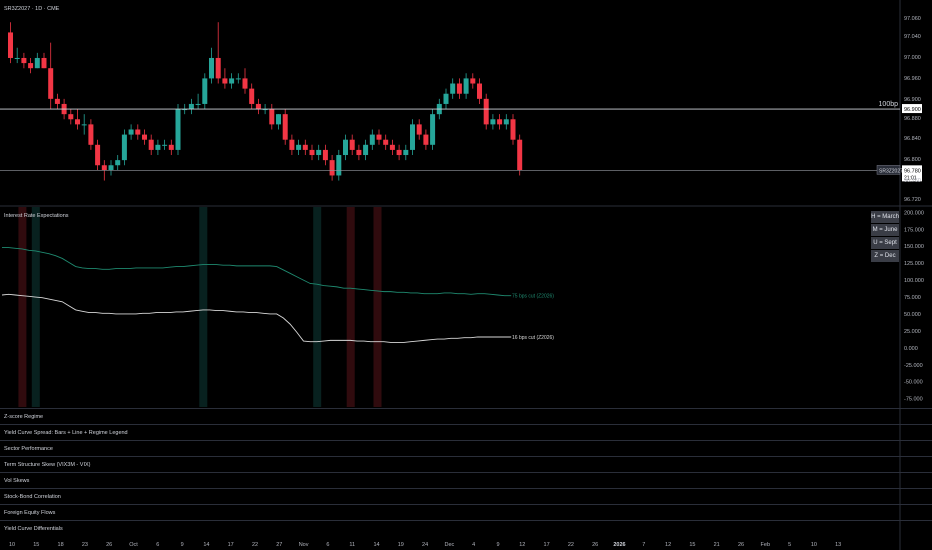  Describe the element at coordinates (911, 349) in the screenshot. I see `y-tick-label: 0.000` at that location.